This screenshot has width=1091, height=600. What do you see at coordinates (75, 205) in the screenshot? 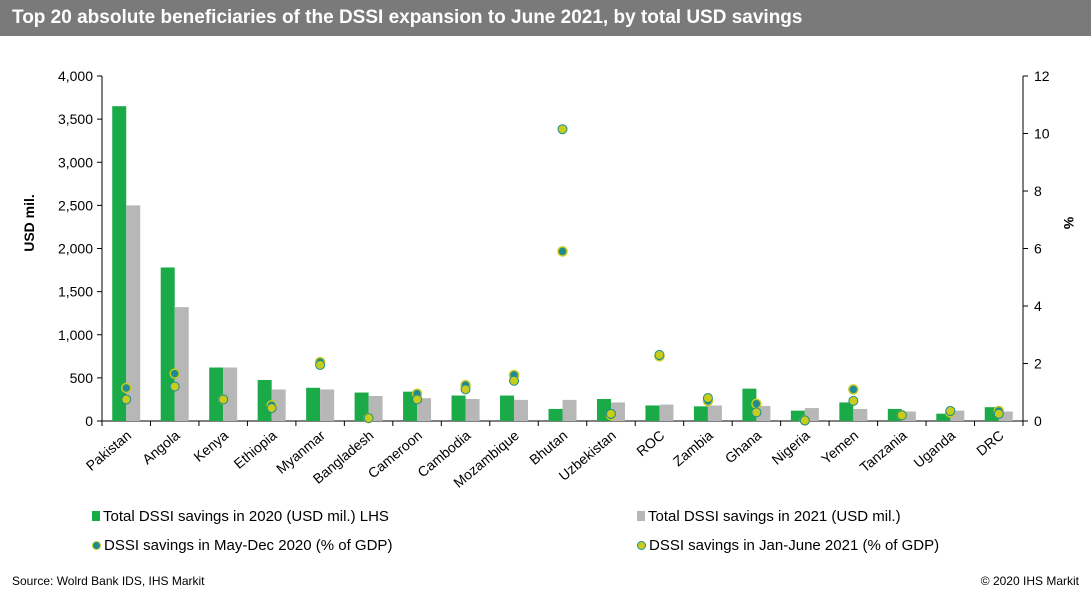
I see `left-tick-label: 2,500` at bounding box center [75, 205].